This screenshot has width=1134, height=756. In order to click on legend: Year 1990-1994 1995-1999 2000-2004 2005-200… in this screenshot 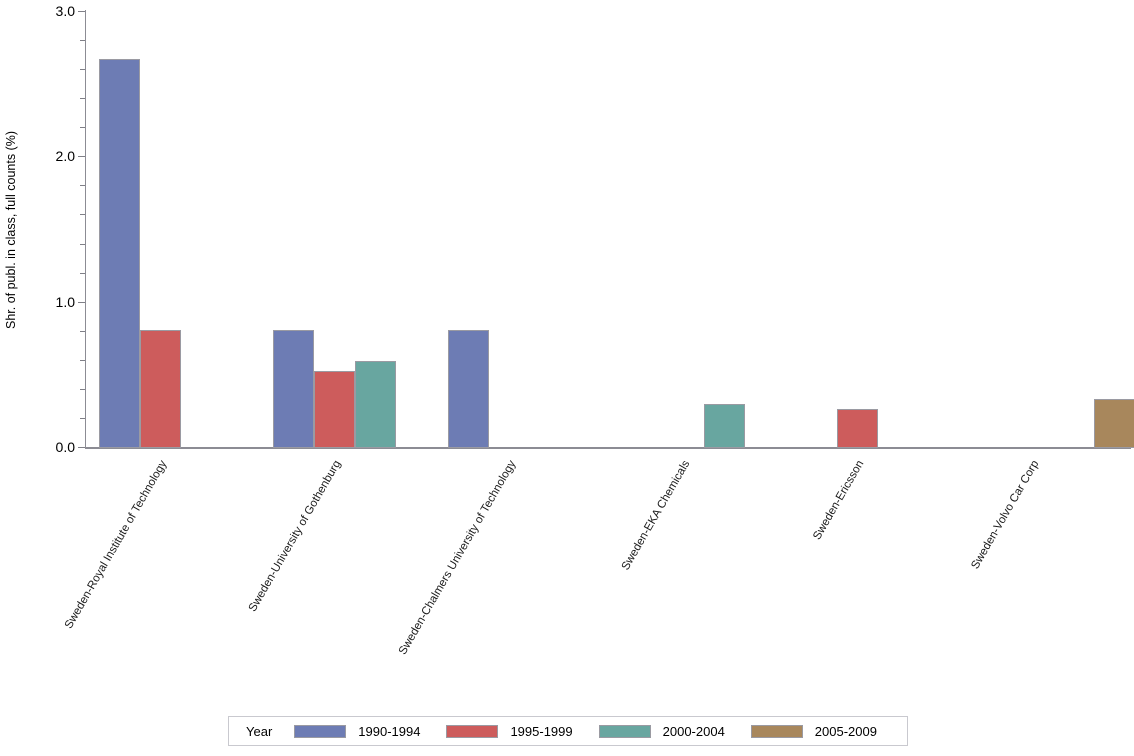, I will do `click(568, 731)`.